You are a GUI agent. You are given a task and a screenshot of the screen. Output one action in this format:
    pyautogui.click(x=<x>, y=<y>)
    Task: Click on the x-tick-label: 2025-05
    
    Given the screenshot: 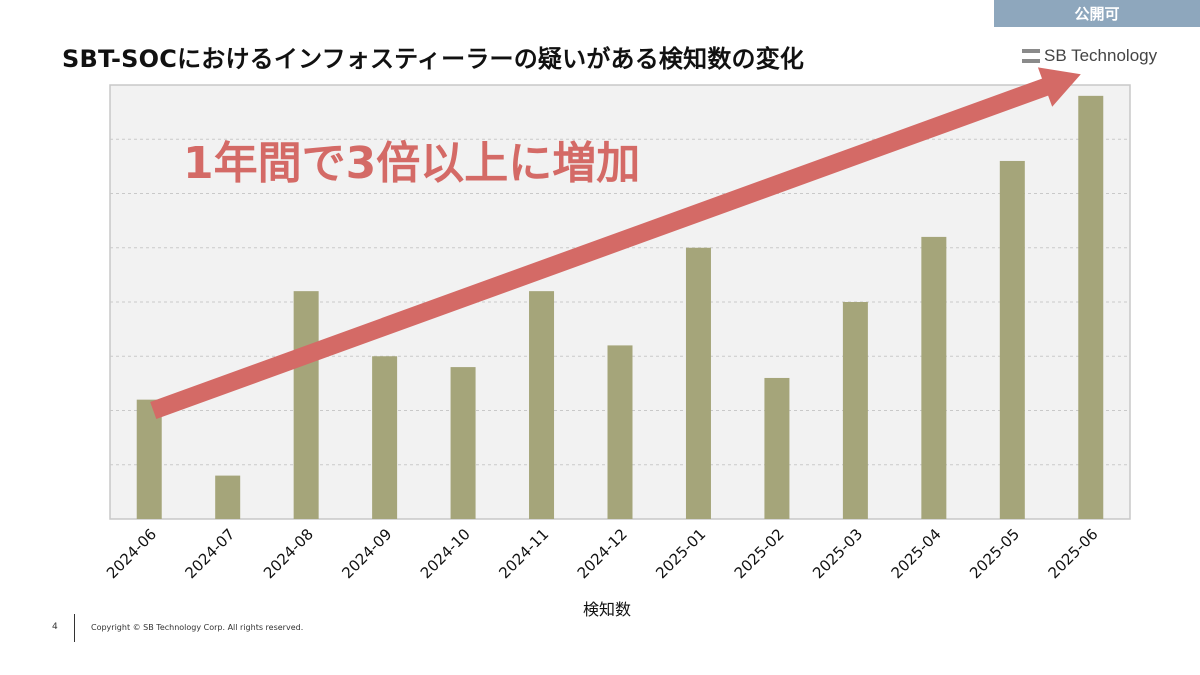 What is the action you would take?
    pyautogui.click(x=994, y=553)
    